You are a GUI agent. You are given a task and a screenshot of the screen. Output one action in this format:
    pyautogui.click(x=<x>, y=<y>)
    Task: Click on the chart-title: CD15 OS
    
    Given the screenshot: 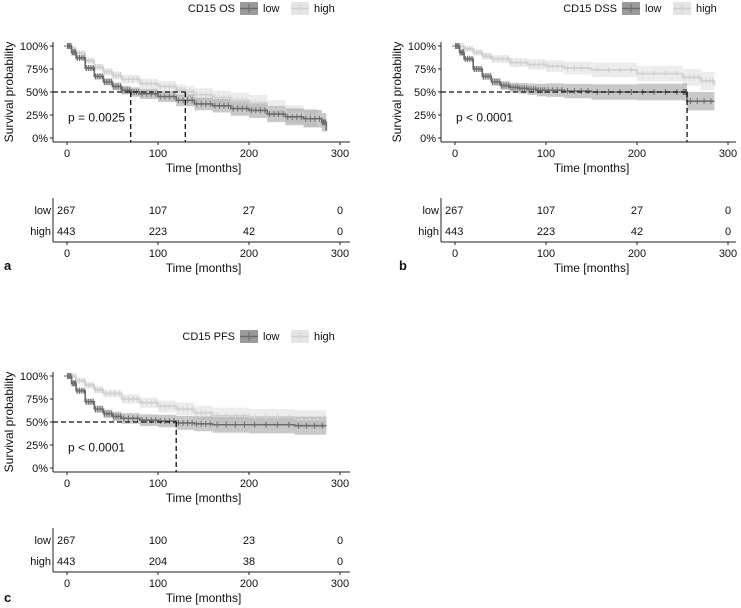 What is the action you would take?
    pyautogui.click(x=211, y=9)
    